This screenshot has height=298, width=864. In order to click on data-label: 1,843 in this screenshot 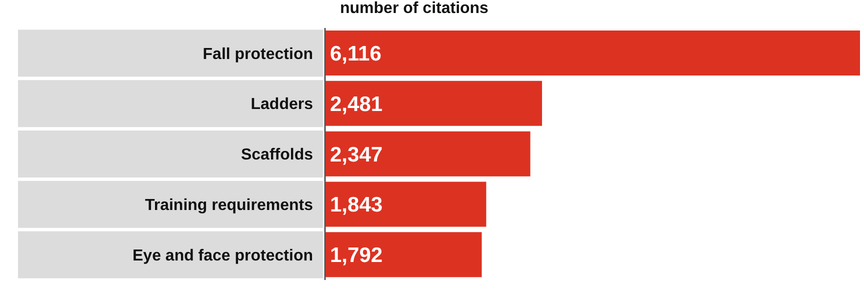, I will do `click(356, 205)`.